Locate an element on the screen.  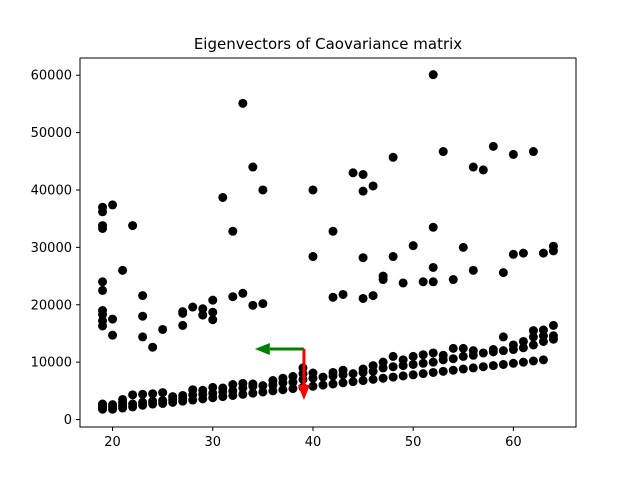
eigenvector-arrows is located at coordinates (282, 371).